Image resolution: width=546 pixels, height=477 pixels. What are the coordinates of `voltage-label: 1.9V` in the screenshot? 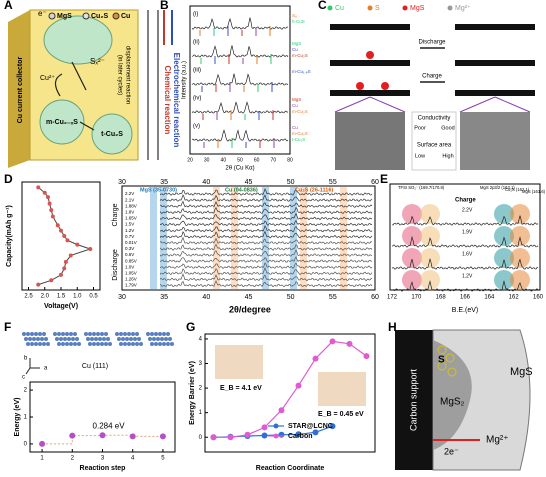 It's located at (467, 232).